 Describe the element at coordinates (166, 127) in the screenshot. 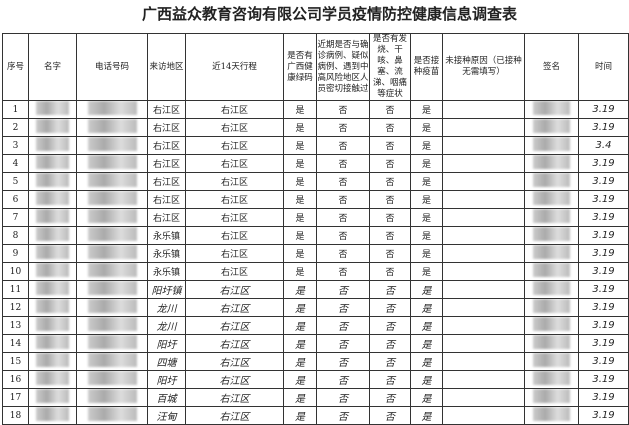

I see `visit-area-cell: 右江区` at that location.